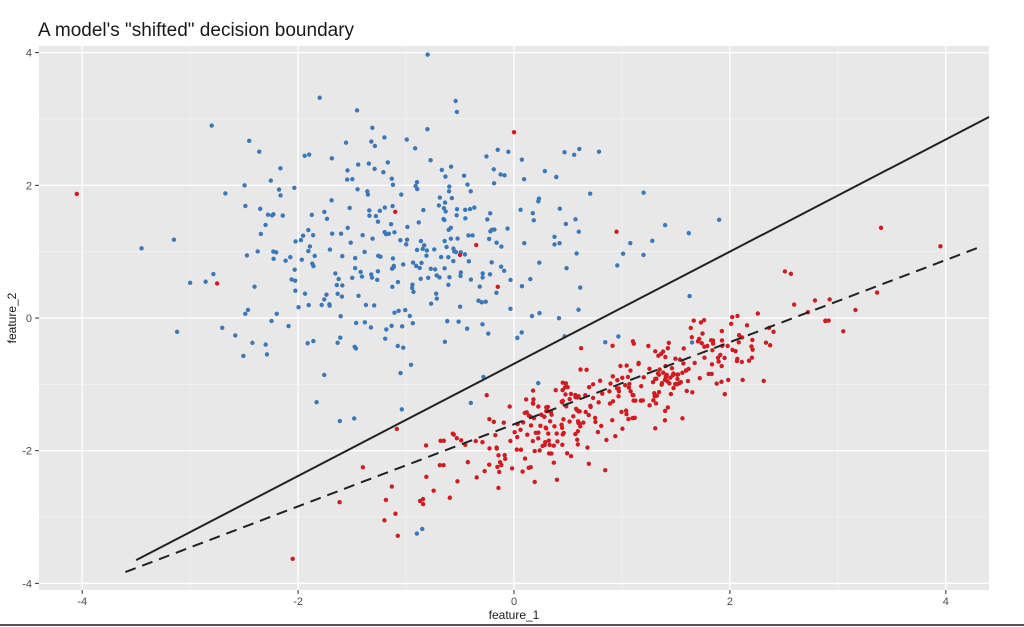  I want to click on chart-title: A model's "shifted" decision boundary, so click(196, 30).